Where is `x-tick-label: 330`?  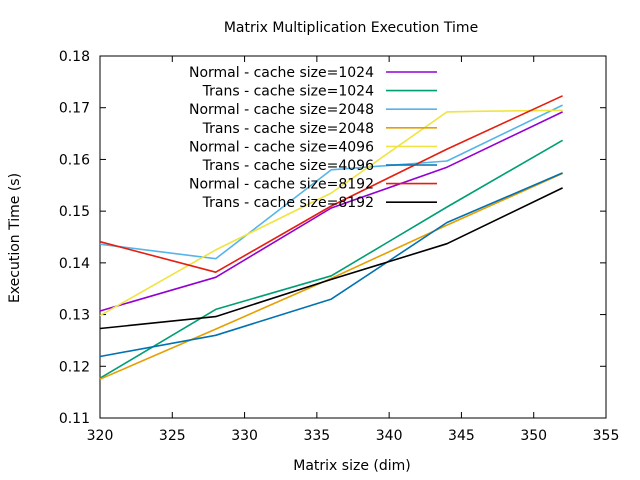 x-tick-label: 330 is located at coordinates (244, 436).